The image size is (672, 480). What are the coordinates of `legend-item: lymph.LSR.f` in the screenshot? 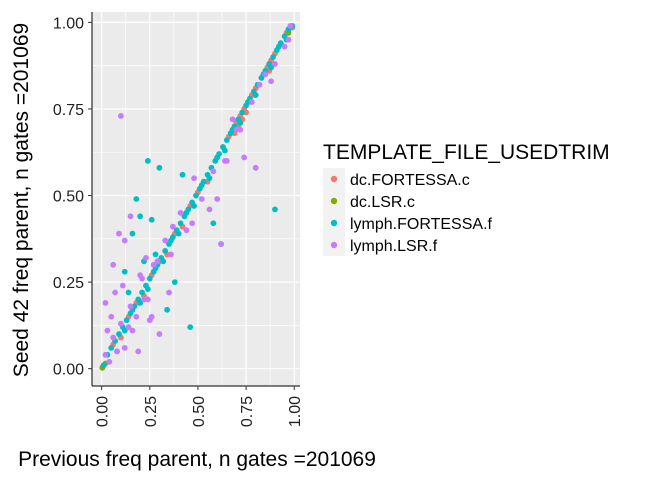 It's located at (380, 245).